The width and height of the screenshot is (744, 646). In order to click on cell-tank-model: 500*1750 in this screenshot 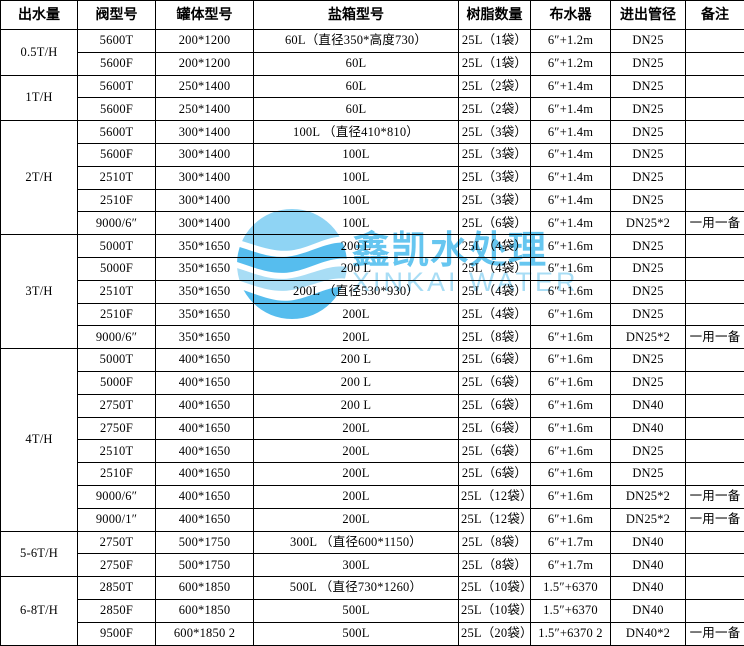, I will do `click(205, 542)`.